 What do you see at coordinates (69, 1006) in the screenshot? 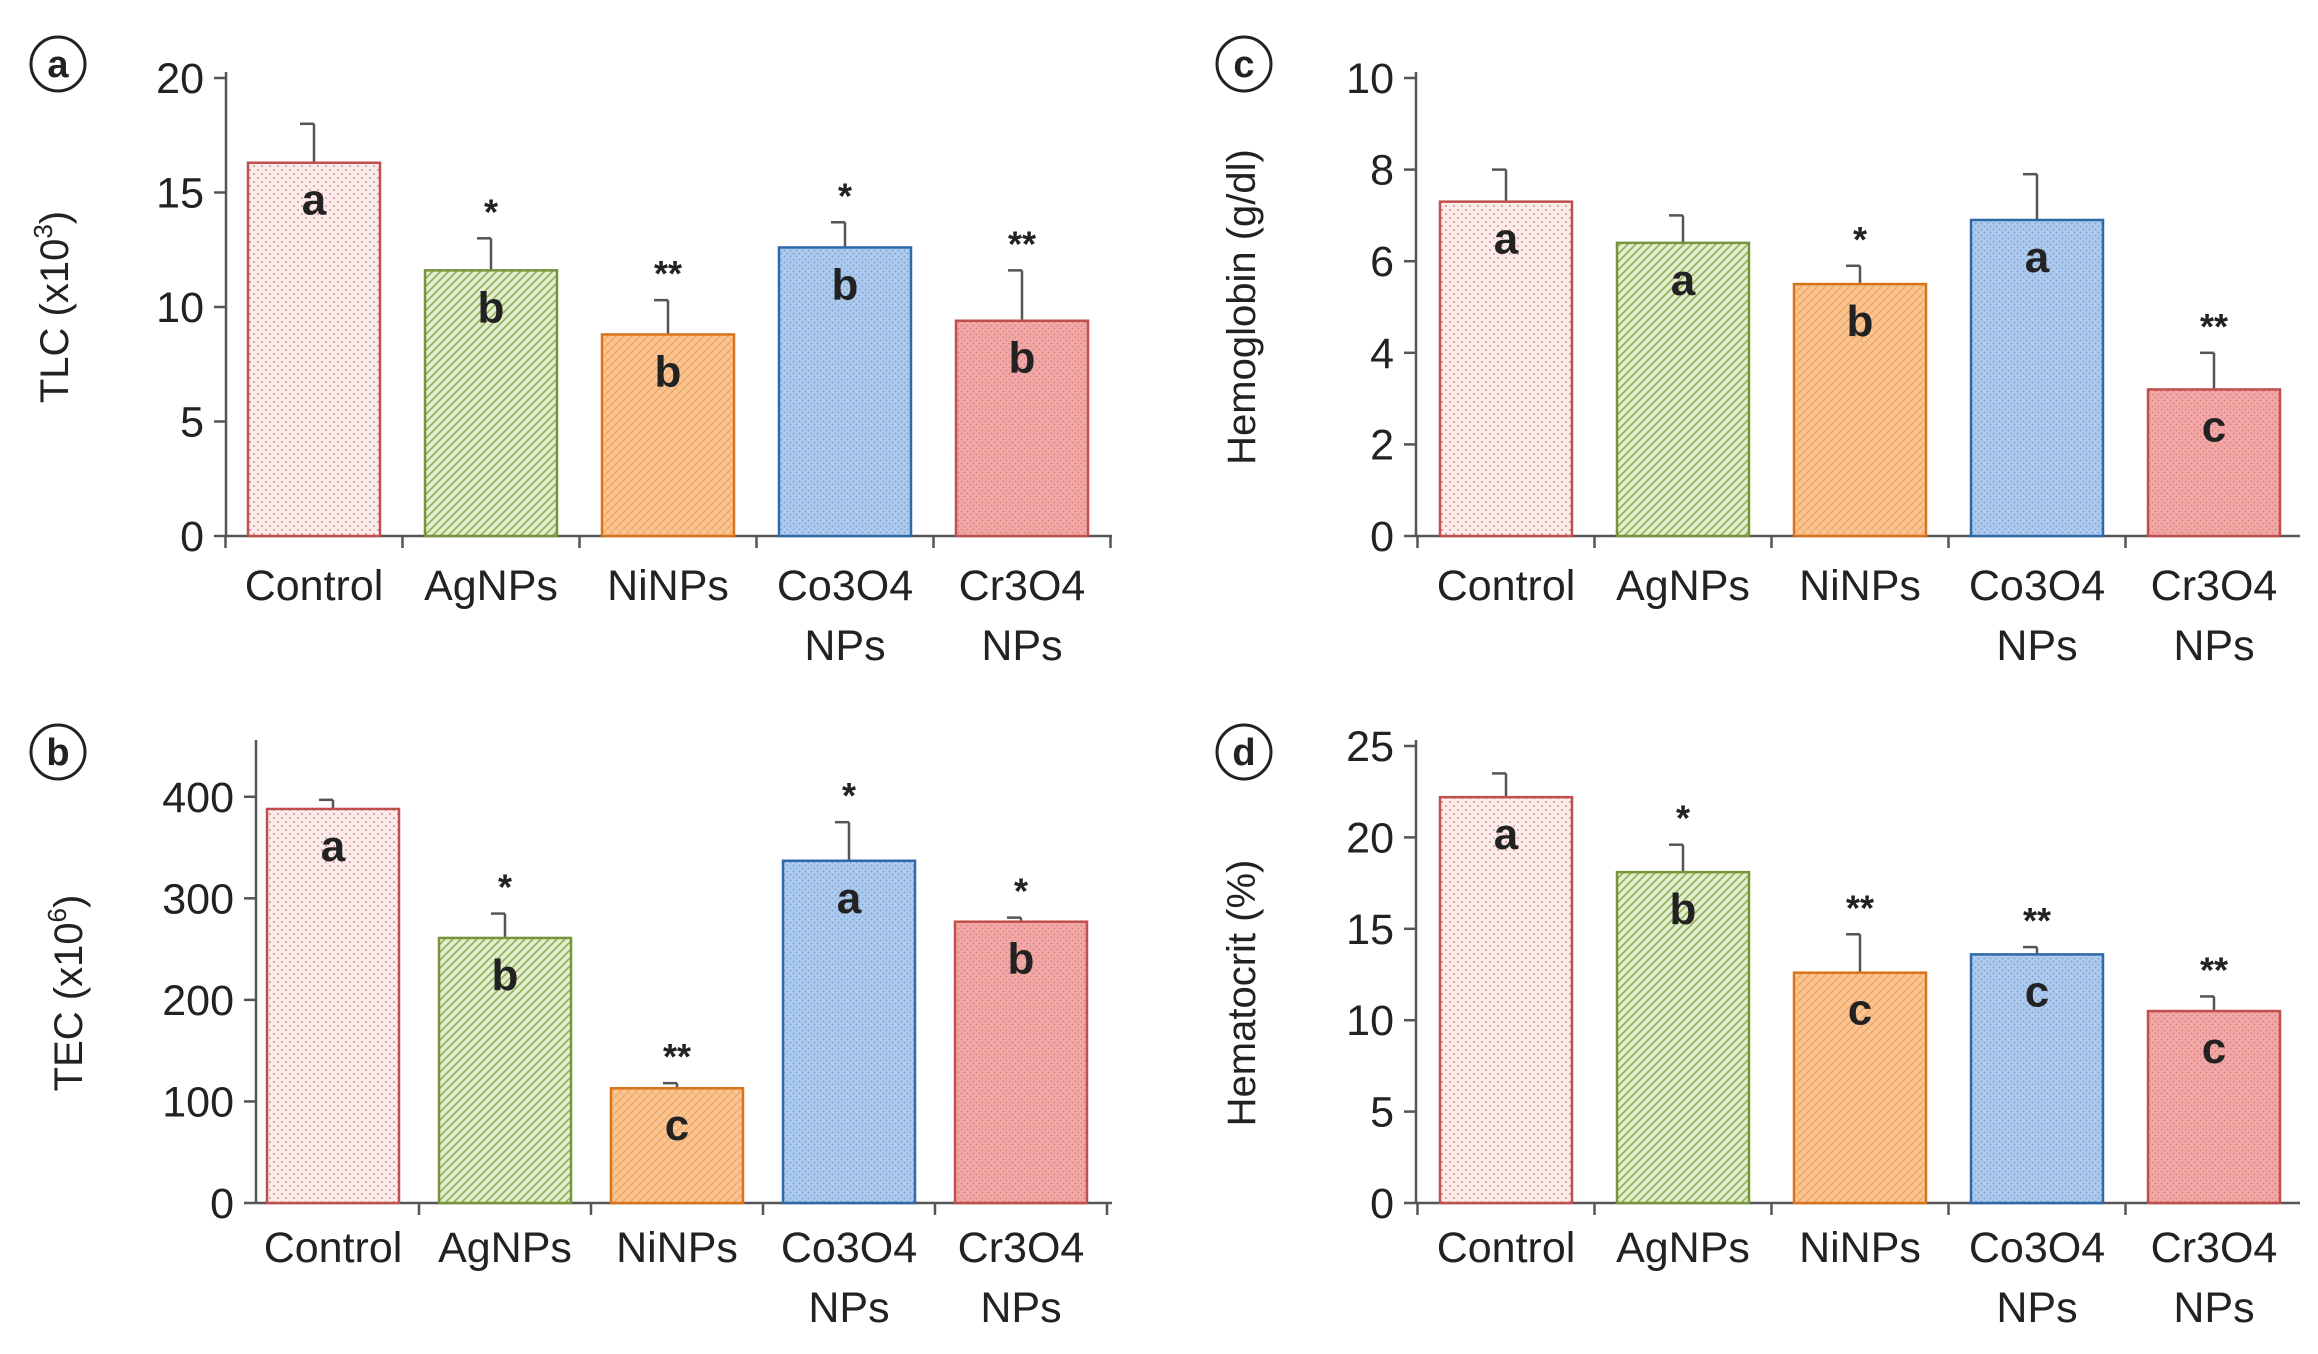
I see `y-axis-title-main: TEC (x10` at bounding box center [69, 1006].